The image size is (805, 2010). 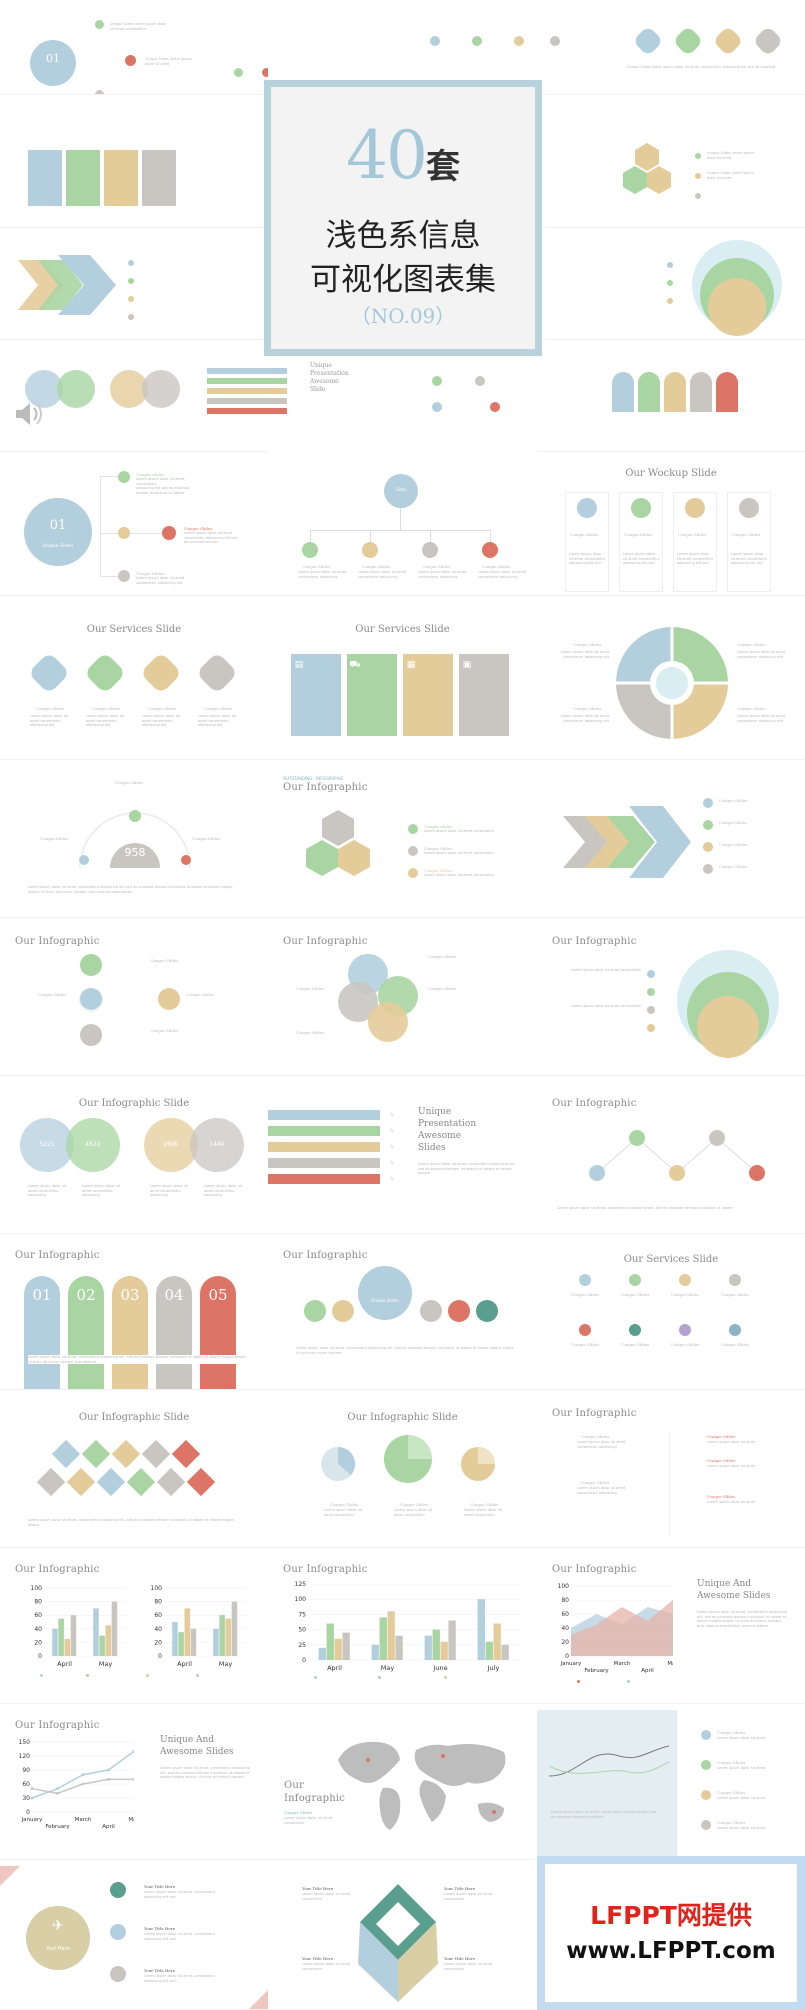 I want to click on watermark-box: LFPPT网提供 www.LFPPT.com, so click(x=671, y=1933).